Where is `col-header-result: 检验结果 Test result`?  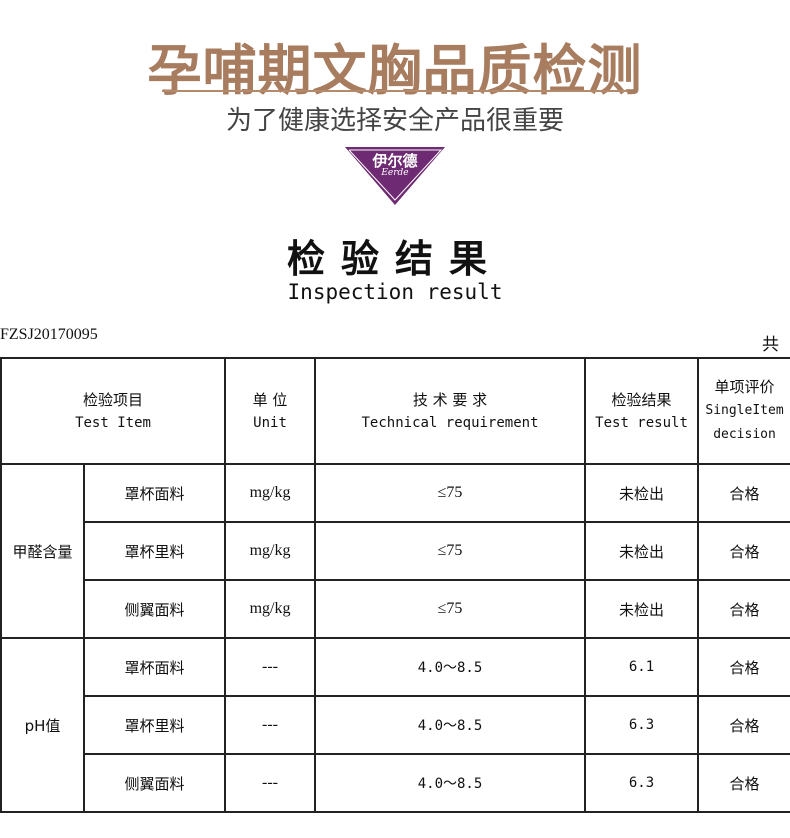 col-header-result: 检验结果 Test result is located at coordinates (642, 411).